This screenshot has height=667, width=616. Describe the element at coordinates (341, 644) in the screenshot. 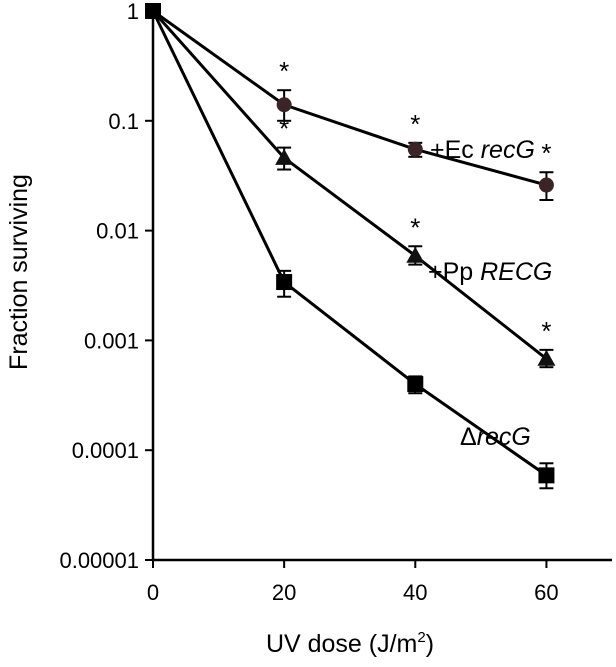

I see `x-axis-title-main: UV dose (J/m` at that location.